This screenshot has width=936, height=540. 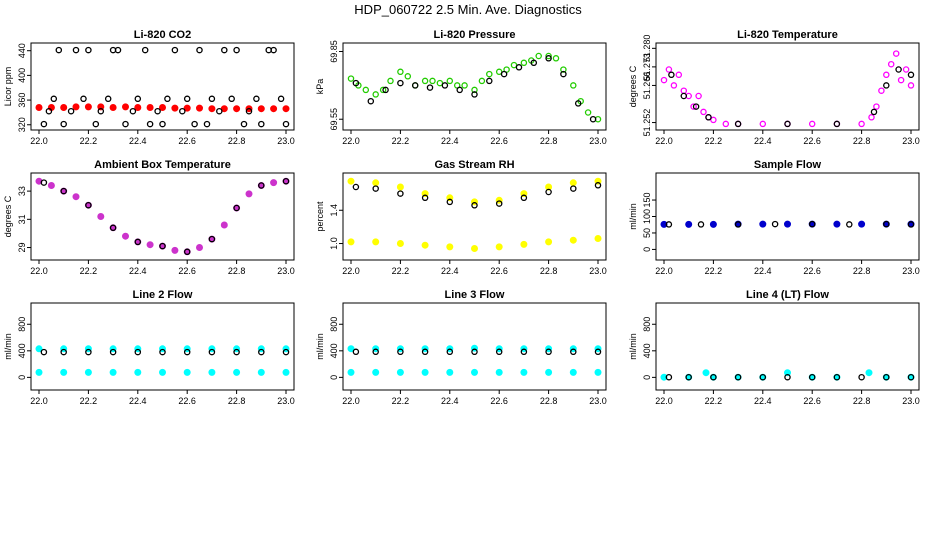 What do you see at coordinates (787, 86) in the screenshot?
I see `licortemp-frame` at bounding box center [787, 86].